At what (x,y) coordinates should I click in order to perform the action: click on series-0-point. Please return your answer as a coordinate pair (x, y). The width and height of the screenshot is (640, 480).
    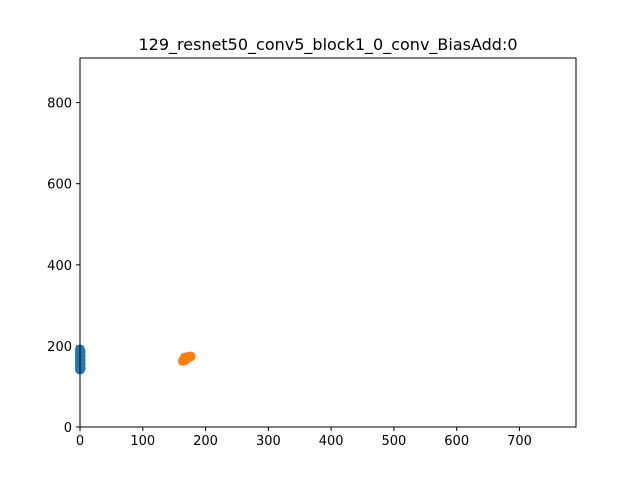
    Looking at the image, I should click on (80, 351).